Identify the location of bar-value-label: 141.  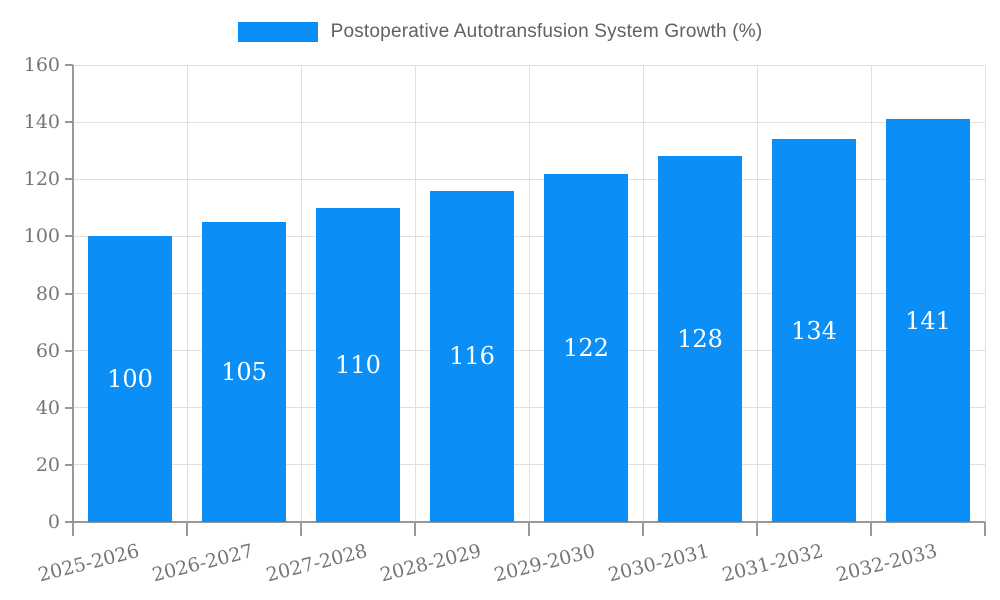
(928, 320).